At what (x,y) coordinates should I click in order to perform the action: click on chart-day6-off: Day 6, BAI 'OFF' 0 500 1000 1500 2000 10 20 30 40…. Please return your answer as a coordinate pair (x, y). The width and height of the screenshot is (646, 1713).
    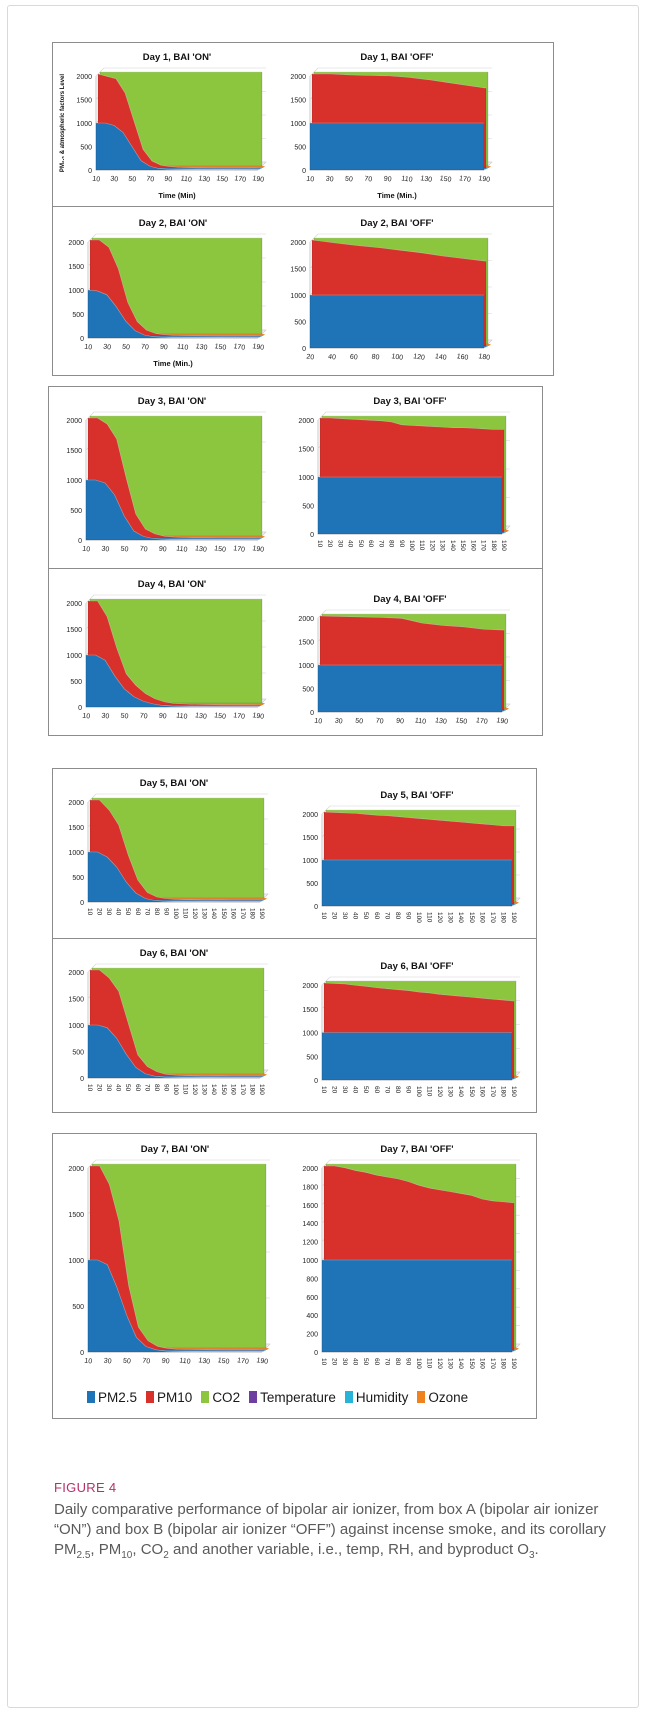
    Looking at the image, I should click on (411, 1029).